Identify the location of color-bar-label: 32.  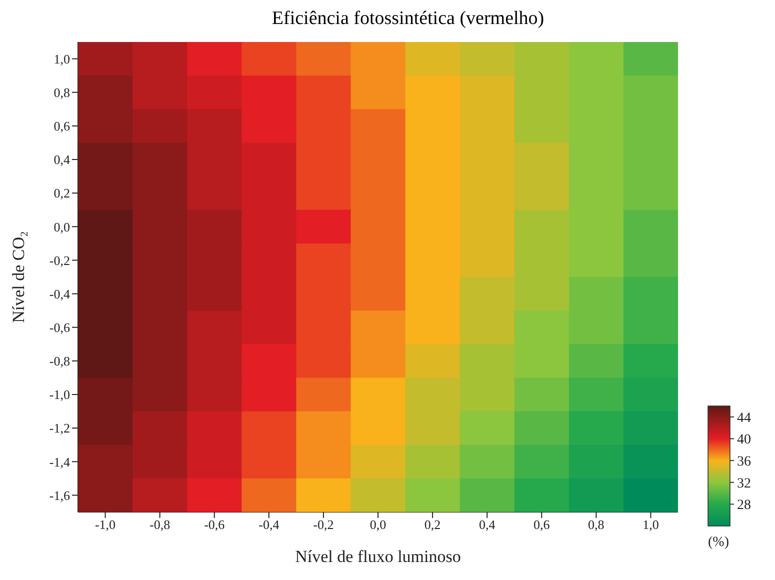
(744, 484).